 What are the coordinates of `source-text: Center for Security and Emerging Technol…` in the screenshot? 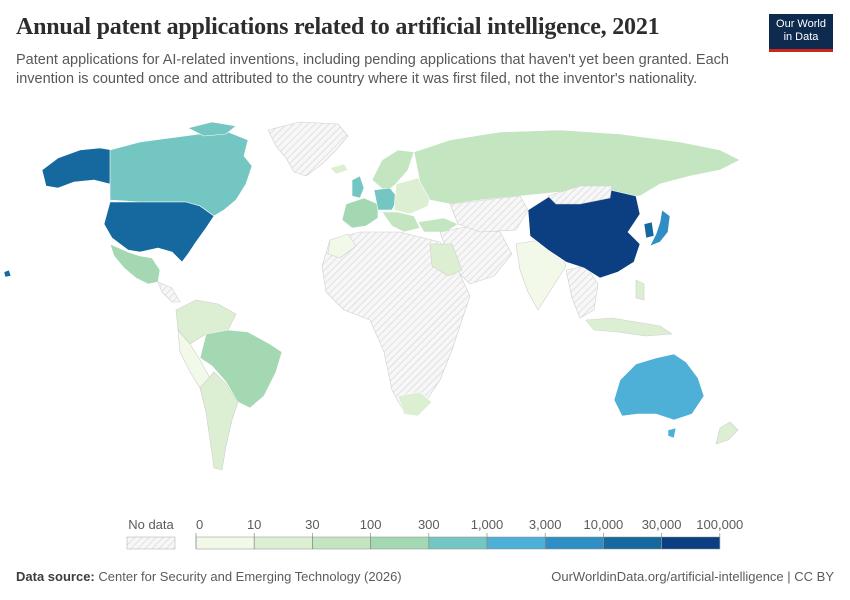 It's located at (250, 576).